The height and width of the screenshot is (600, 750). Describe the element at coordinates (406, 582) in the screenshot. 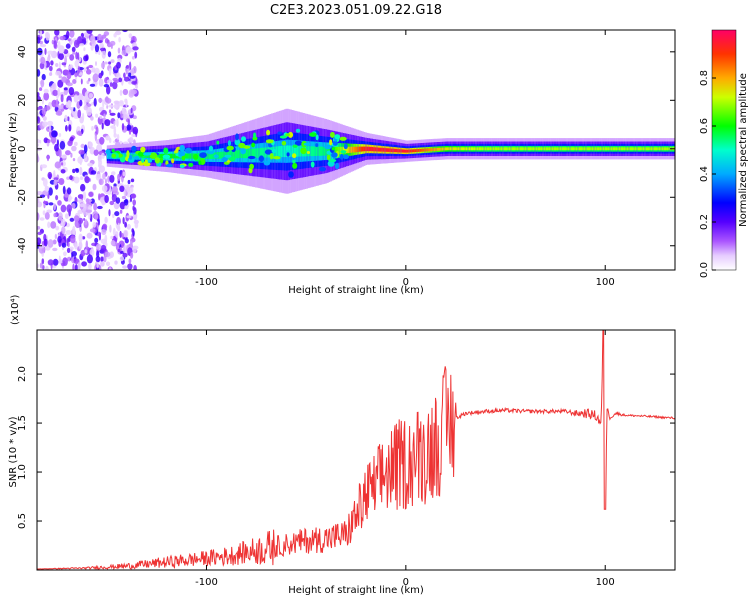

I see `x-tick-label: 0` at that location.